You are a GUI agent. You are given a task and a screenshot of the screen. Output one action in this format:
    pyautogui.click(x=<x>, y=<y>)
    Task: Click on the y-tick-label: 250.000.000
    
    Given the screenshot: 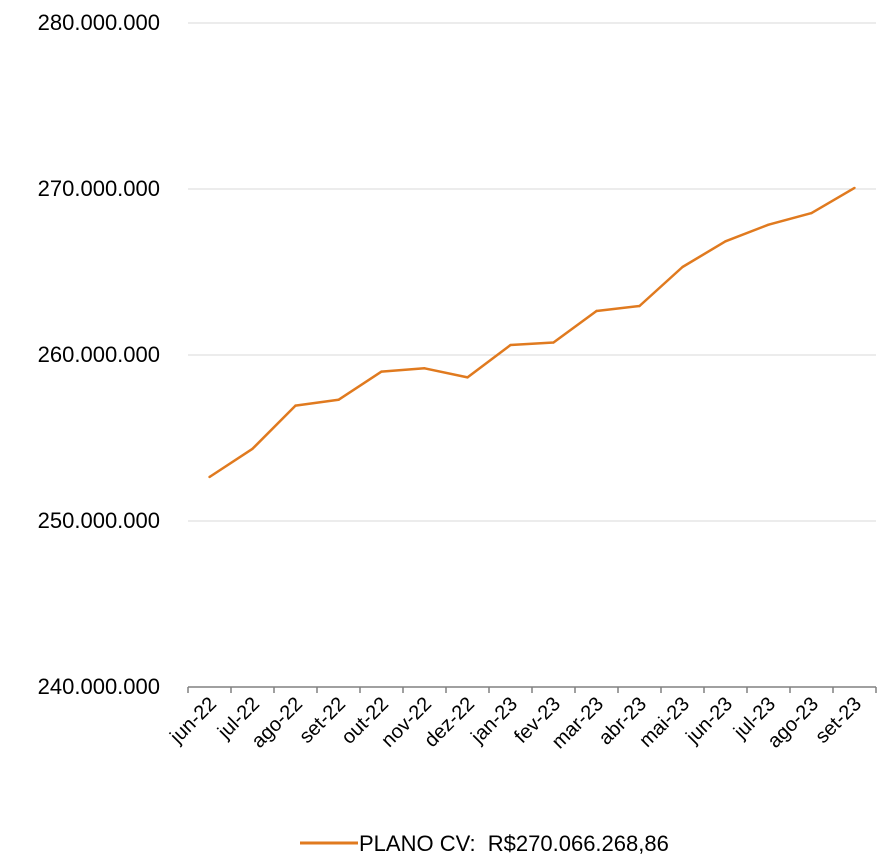 What is the action you would take?
    pyautogui.click(x=99, y=520)
    